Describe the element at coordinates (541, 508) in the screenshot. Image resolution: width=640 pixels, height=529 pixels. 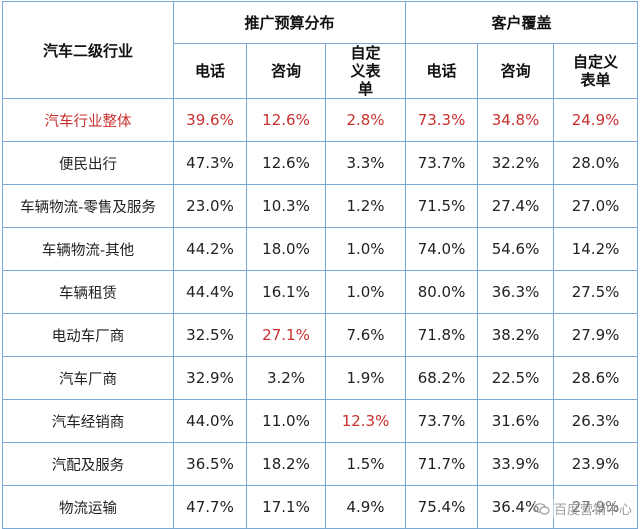
I see `wechat-icon` at that location.